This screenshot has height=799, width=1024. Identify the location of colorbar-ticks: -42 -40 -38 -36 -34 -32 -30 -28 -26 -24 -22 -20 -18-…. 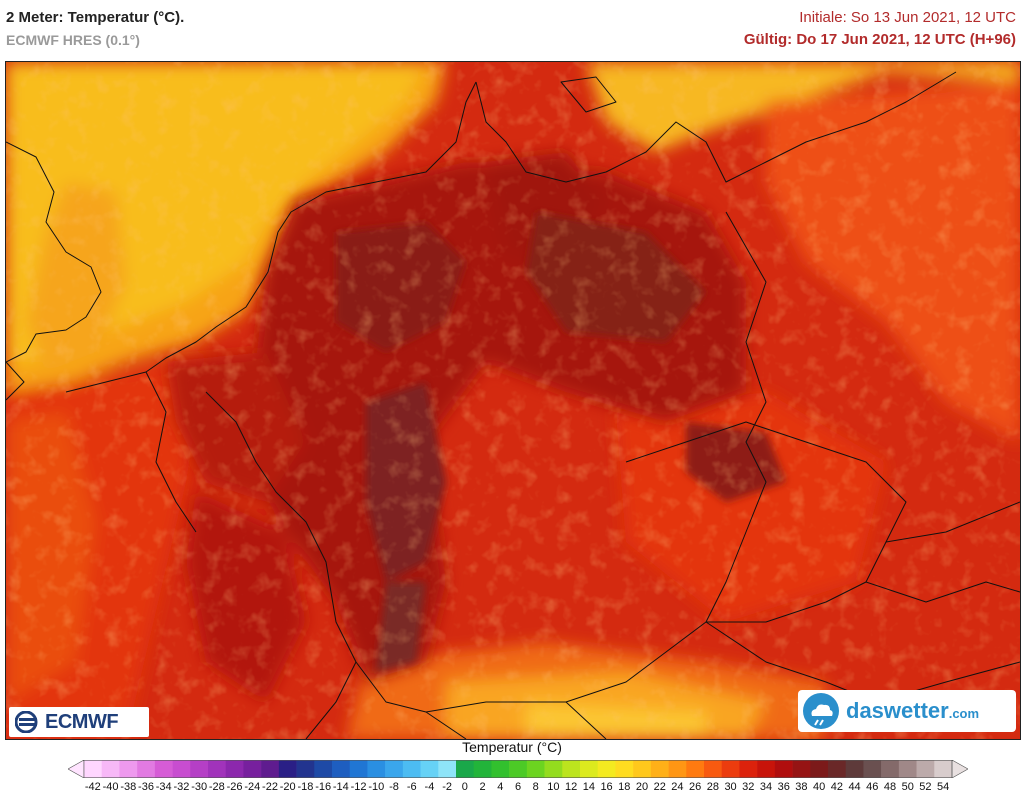
(512, 789).